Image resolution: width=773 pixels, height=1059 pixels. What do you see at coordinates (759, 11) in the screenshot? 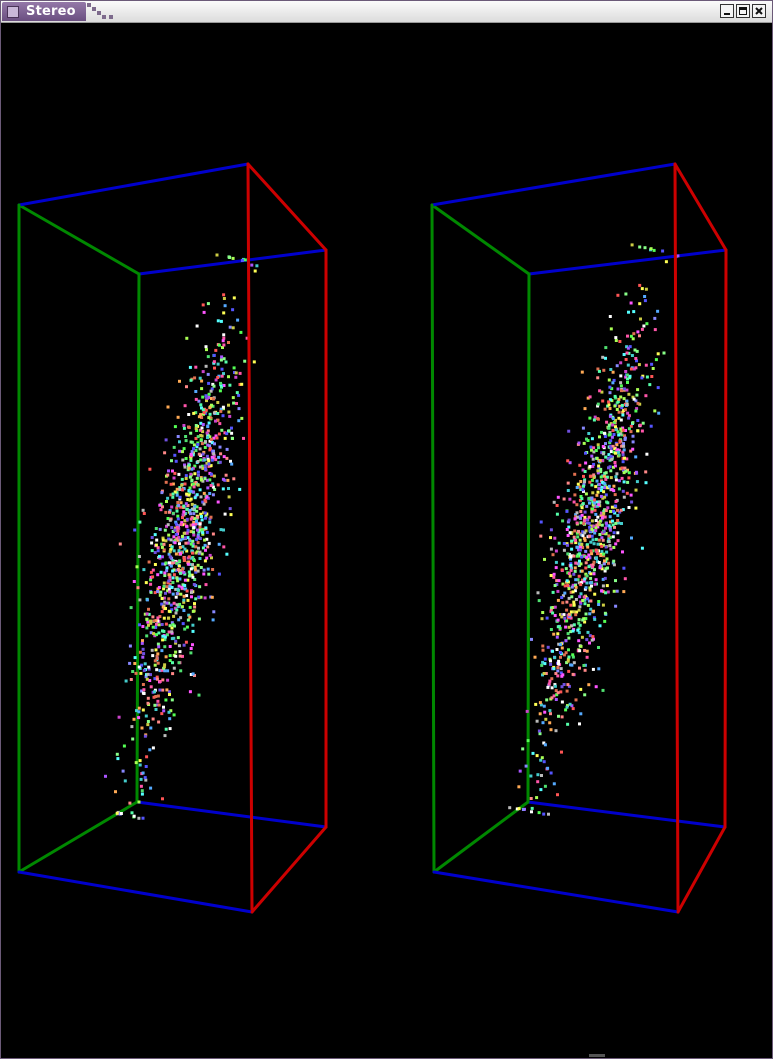
I see `close-button` at bounding box center [759, 11].